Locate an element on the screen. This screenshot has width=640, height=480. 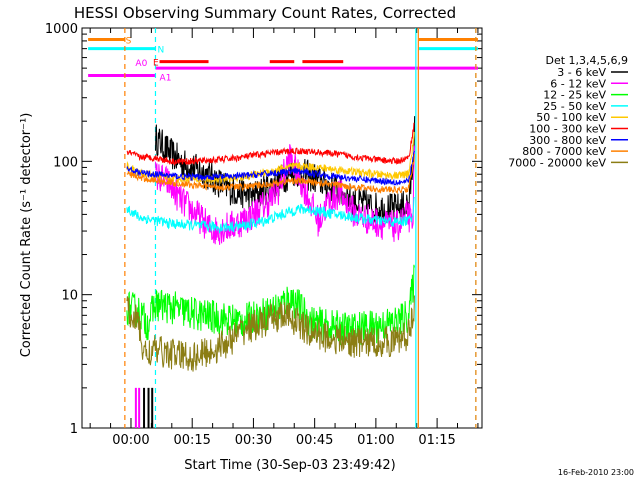
y-tick-label: 1 is located at coordinates (74, 429).